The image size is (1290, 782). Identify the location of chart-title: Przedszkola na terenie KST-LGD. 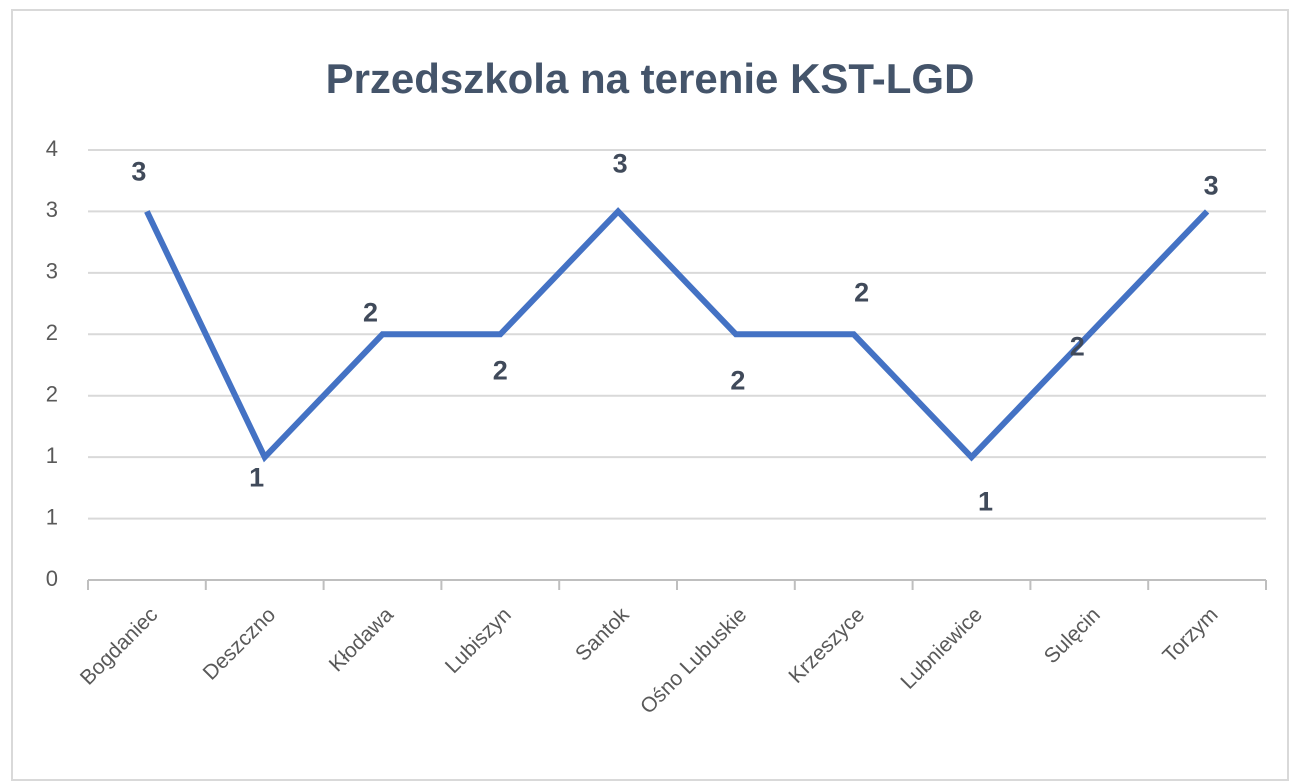
(650, 78).